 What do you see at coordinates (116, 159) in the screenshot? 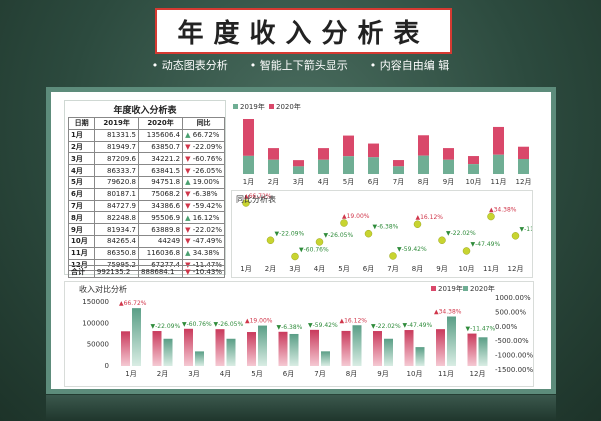
I see `row-2019: 87209.6` at bounding box center [116, 159].